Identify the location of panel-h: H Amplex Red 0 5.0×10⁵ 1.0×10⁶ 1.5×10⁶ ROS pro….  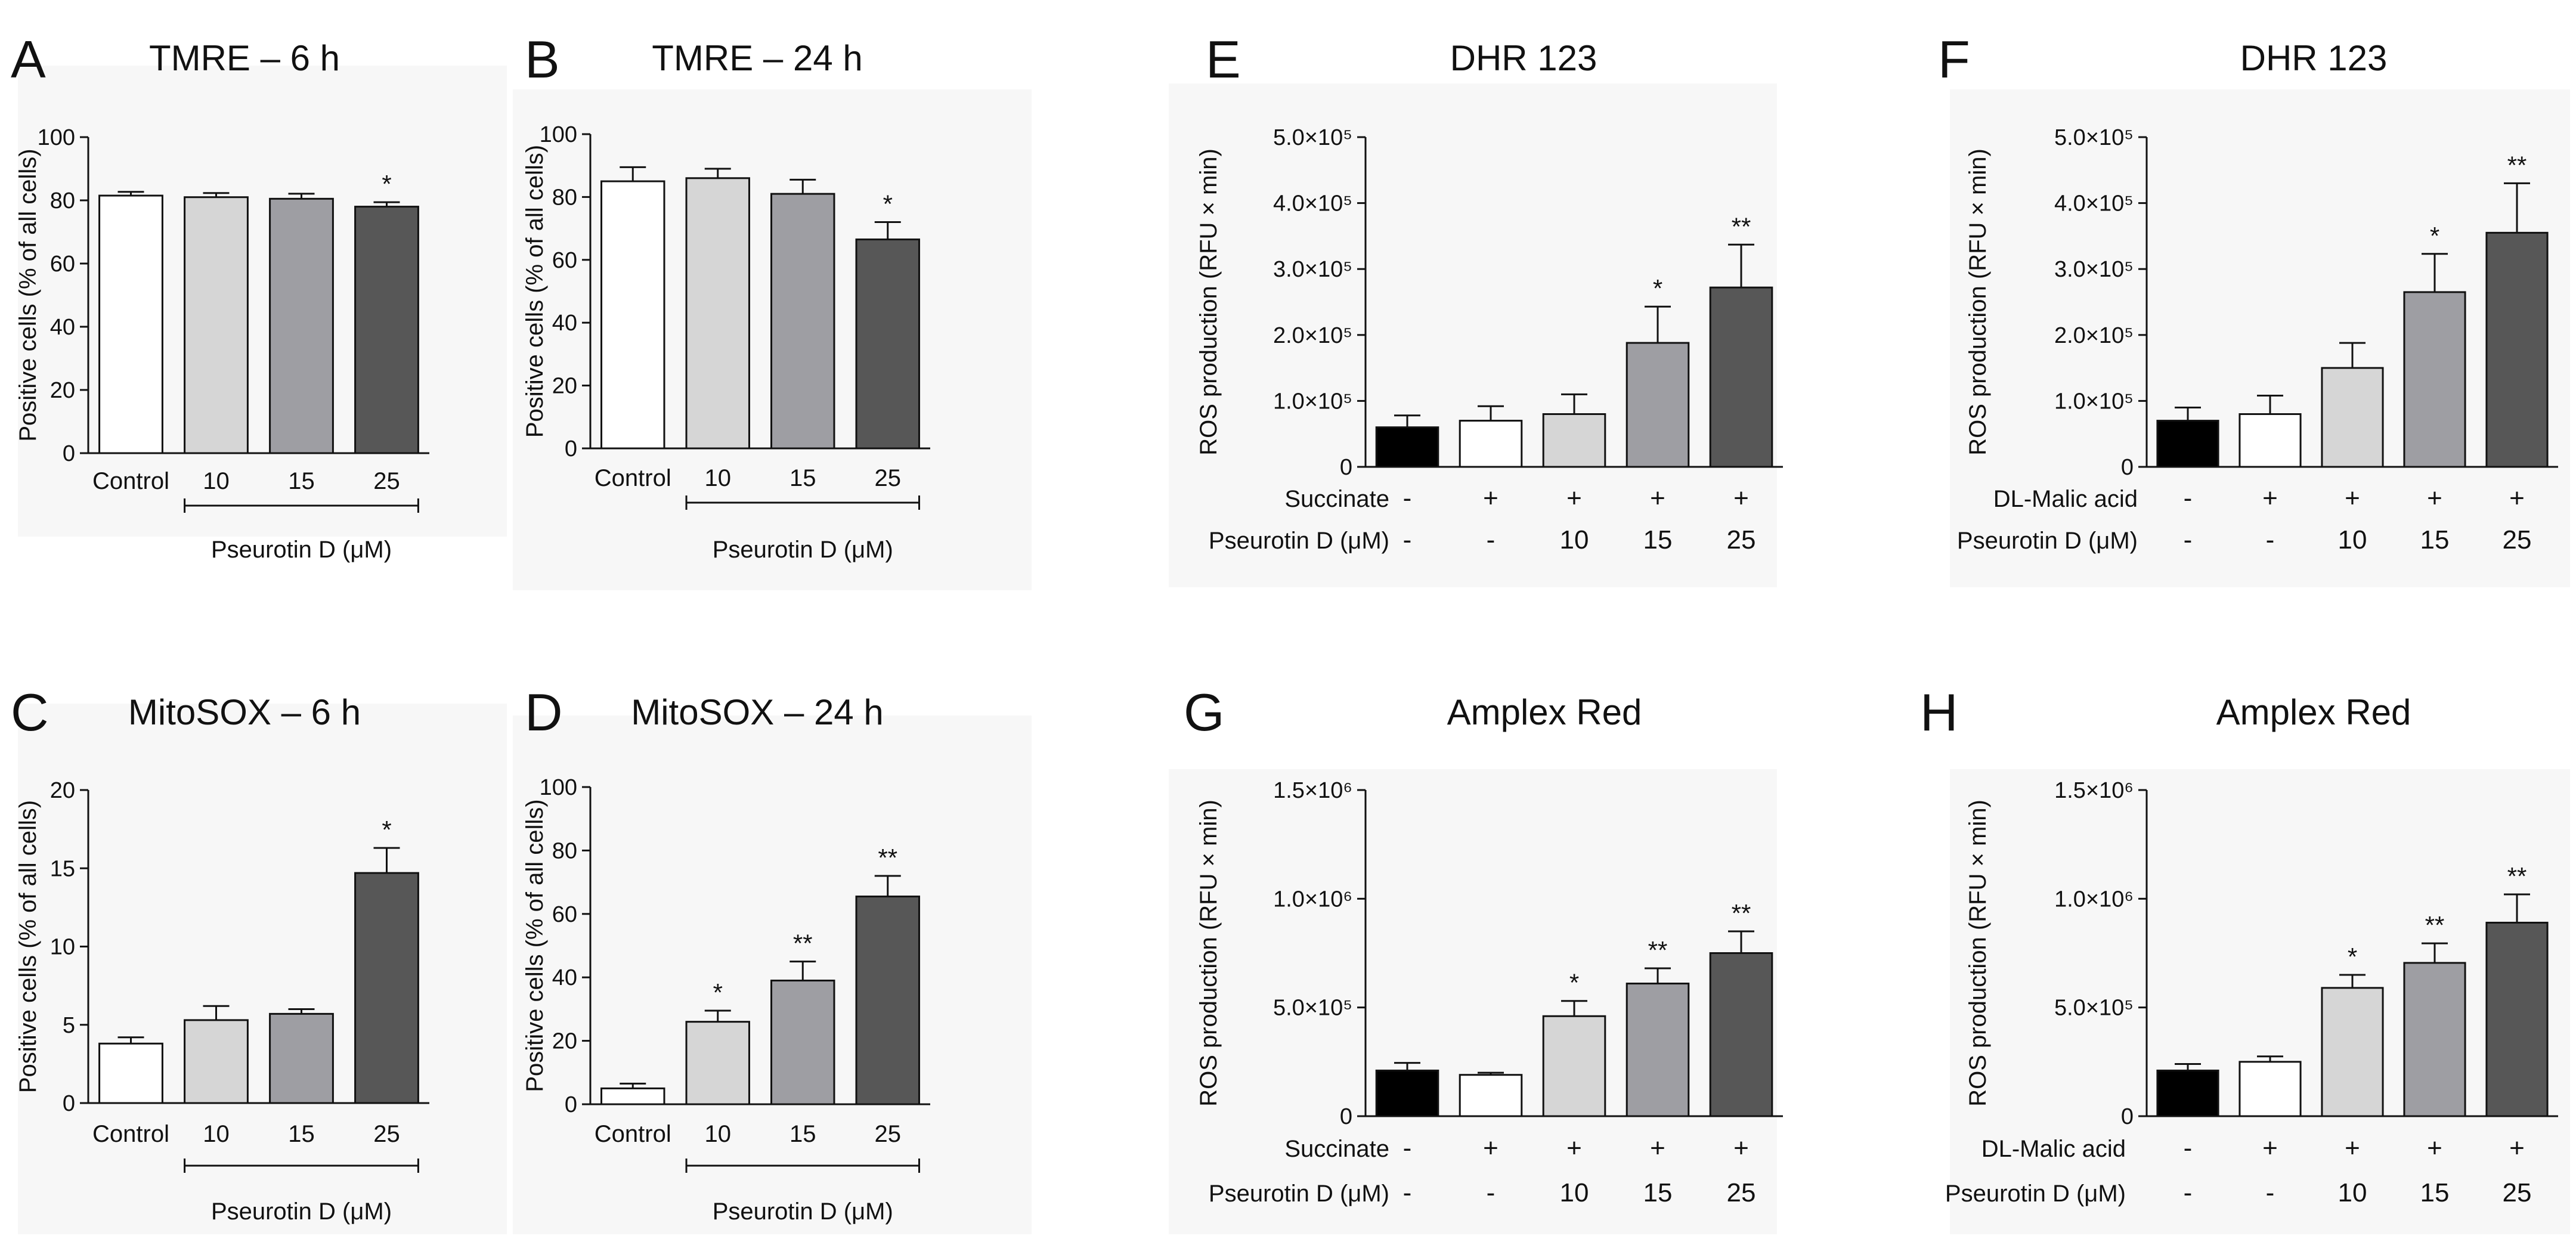
(2245, 958).